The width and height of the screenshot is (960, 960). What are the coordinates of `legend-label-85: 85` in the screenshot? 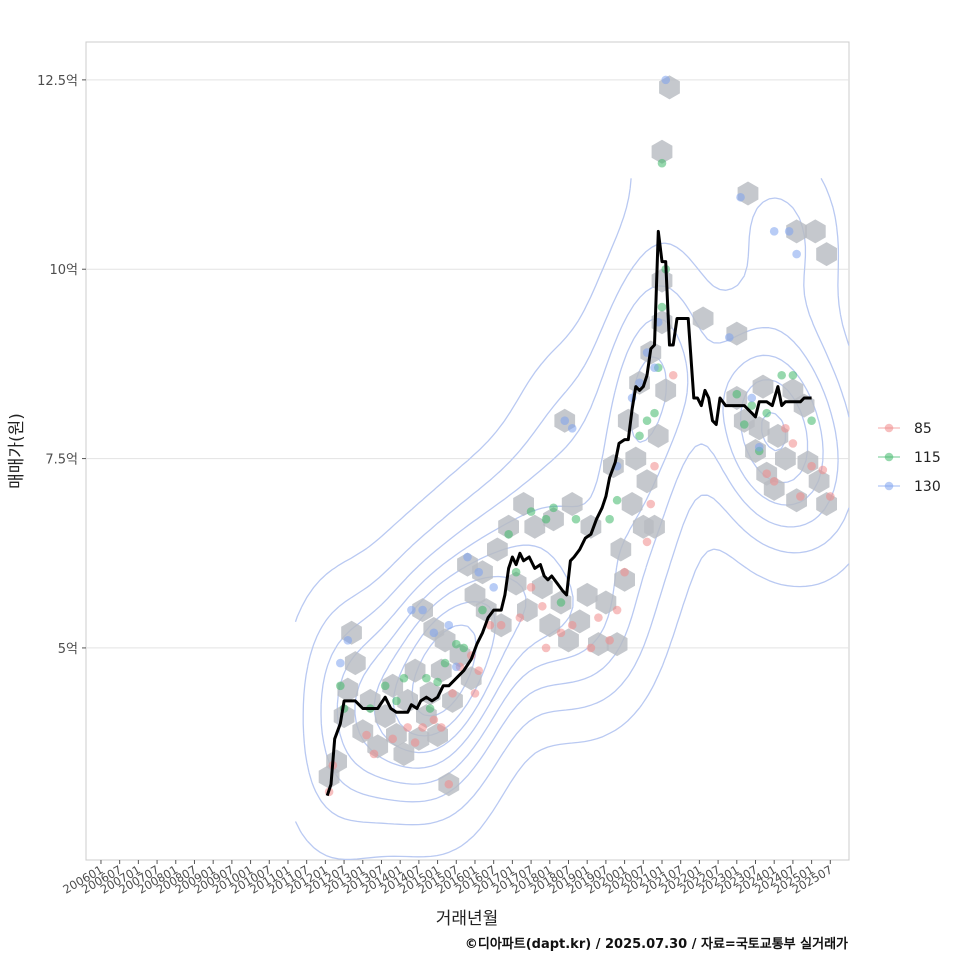 It's located at (923, 429).